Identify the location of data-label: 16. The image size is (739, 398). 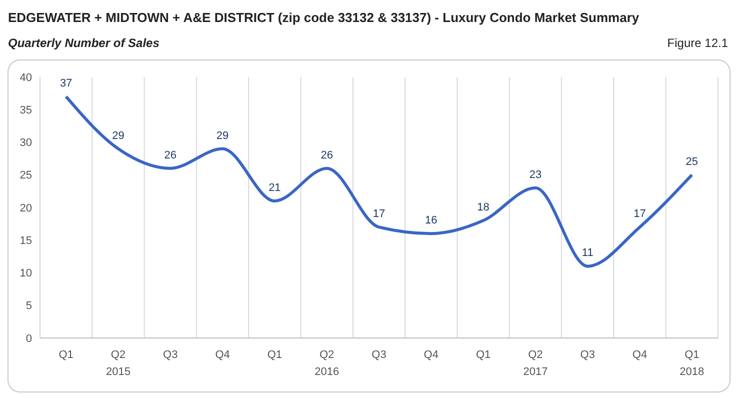
(431, 220).